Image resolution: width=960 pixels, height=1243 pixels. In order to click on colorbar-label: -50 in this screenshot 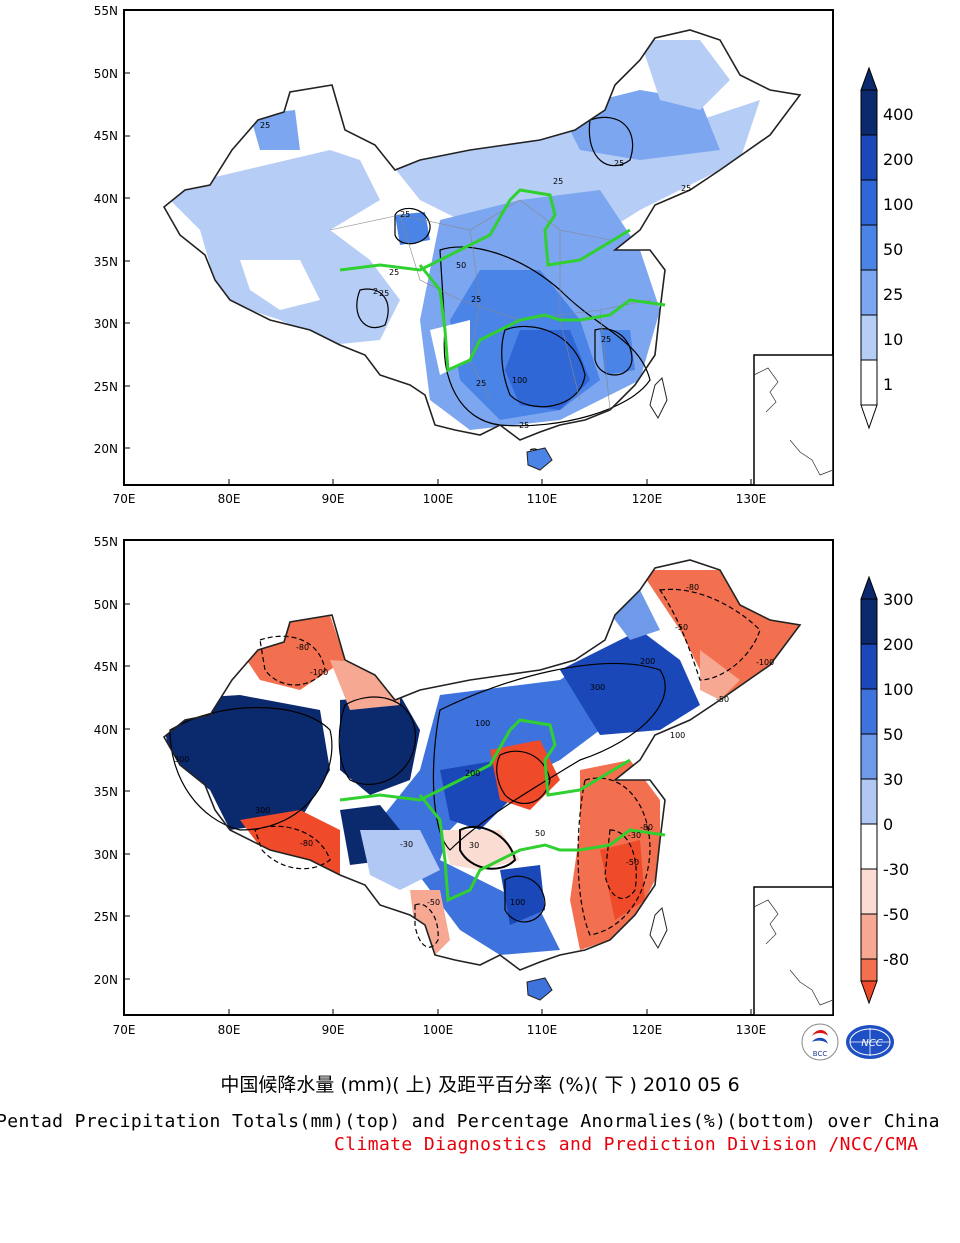, I will do `click(896, 914)`.